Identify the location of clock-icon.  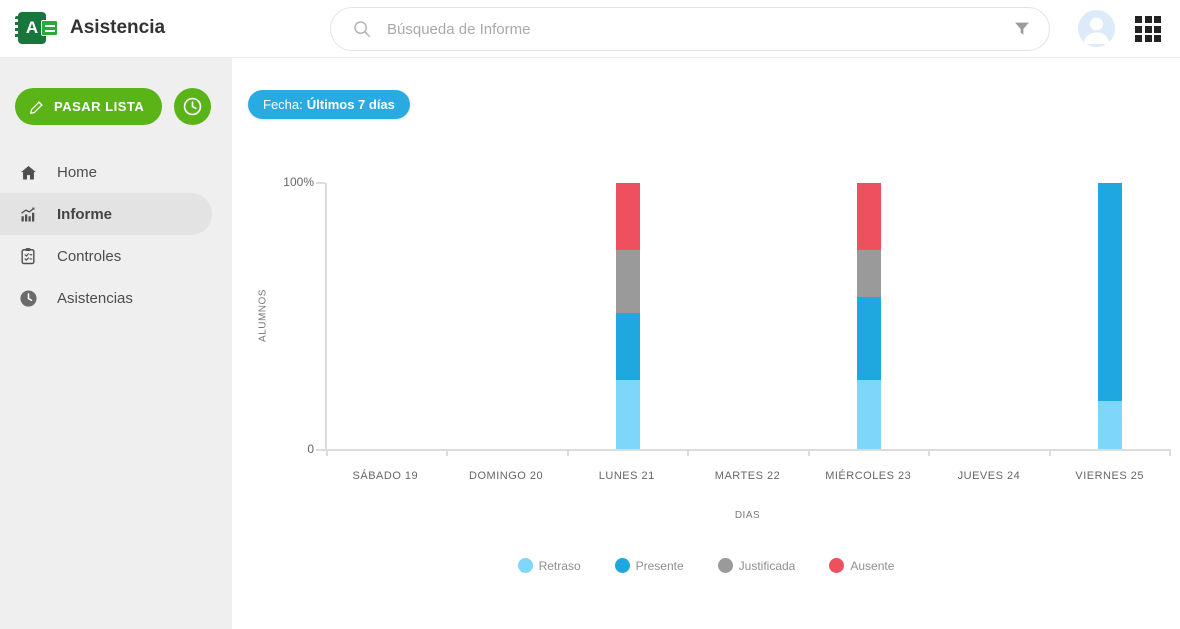
(192, 106).